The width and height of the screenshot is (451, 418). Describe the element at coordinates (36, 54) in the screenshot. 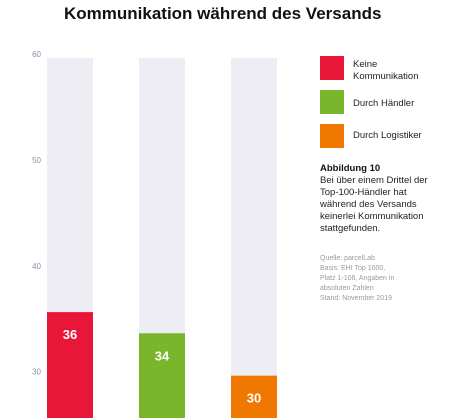

I see `y-tick-label: 60` at that location.